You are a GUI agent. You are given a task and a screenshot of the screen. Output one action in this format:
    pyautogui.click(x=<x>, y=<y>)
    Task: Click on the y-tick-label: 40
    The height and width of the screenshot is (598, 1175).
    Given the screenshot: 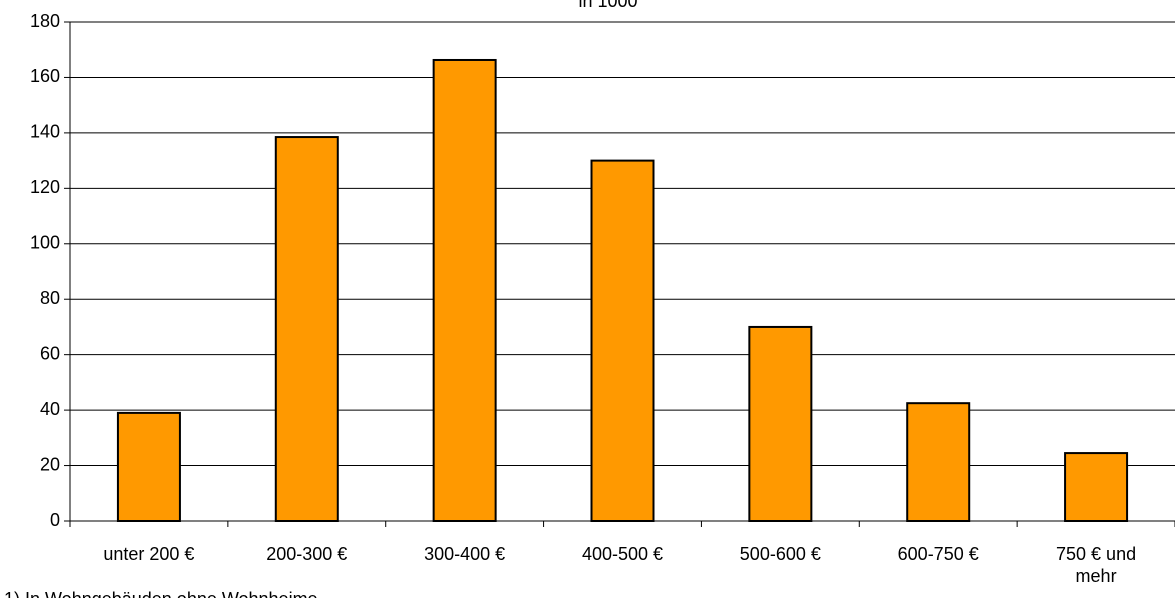 What is the action you would take?
    pyautogui.click(x=50, y=409)
    